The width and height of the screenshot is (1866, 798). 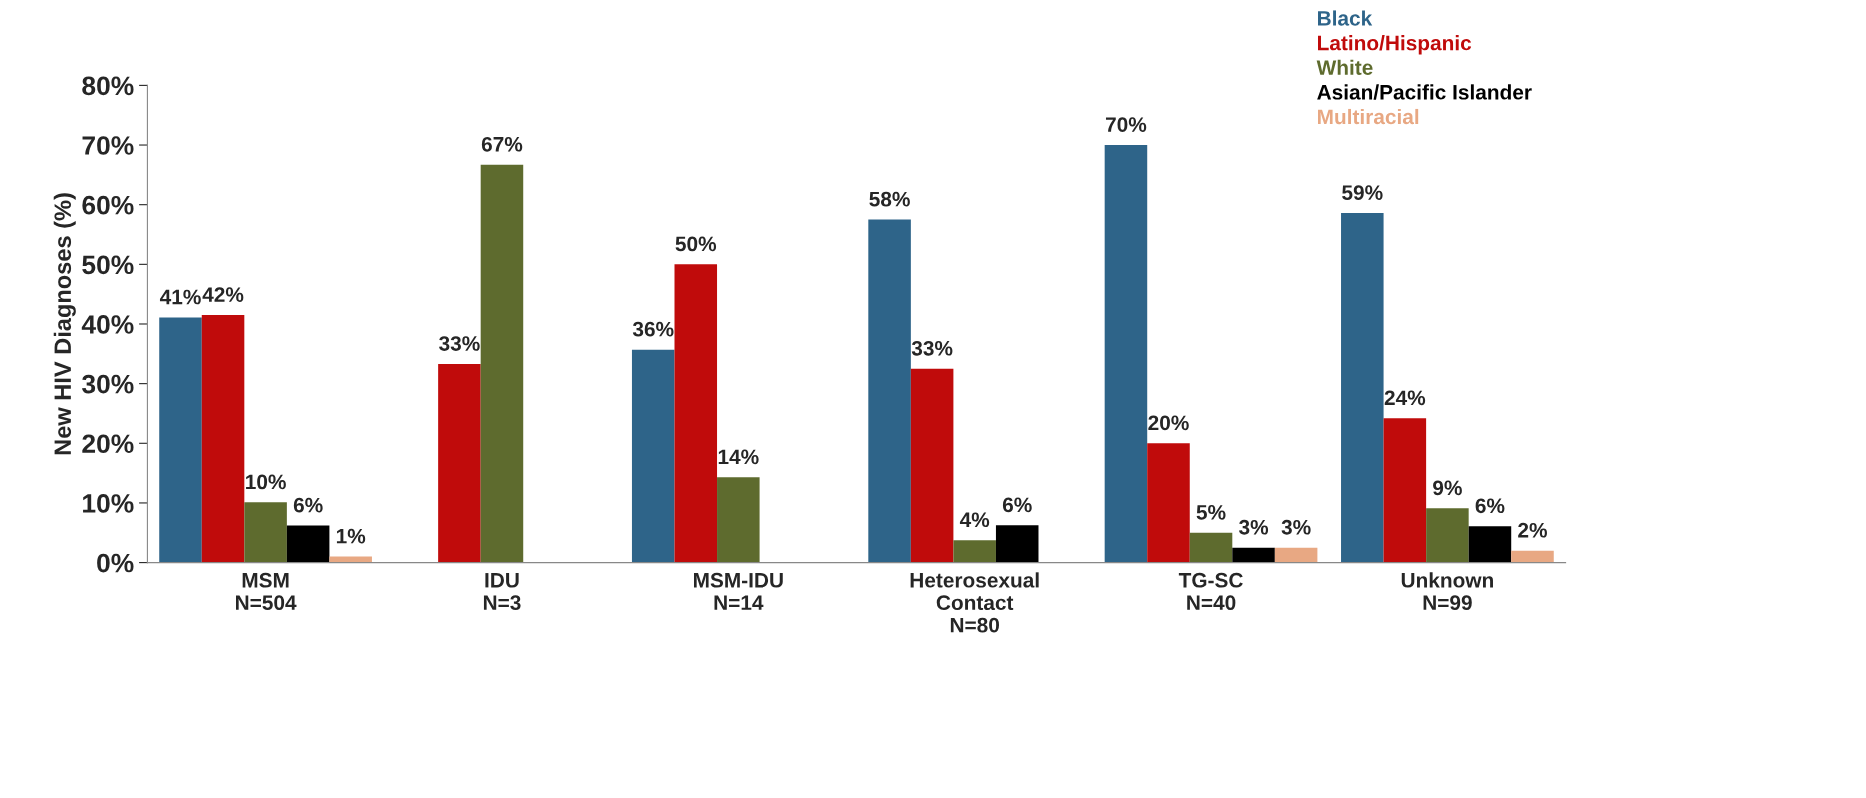 I want to click on text: White, so click(x=1344, y=67).